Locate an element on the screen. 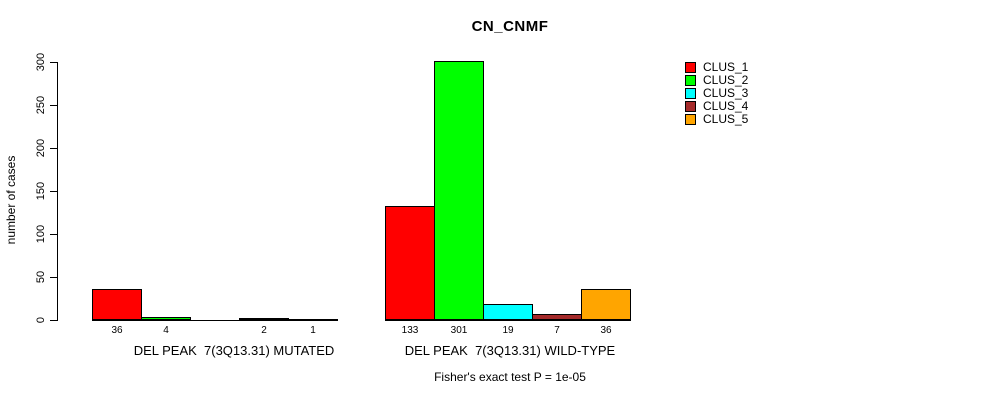 The image size is (990, 400). bar-clus_2-group2 is located at coordinates (459, 190).